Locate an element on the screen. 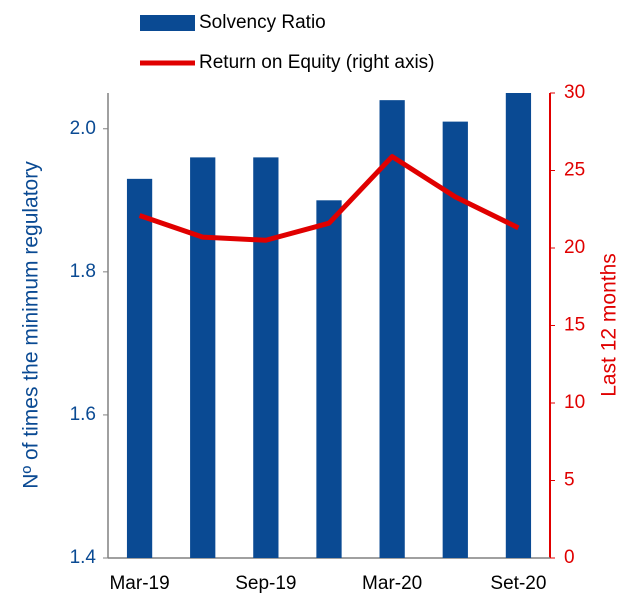  y2-tick-label: 5 is located at coordinates (569, 480).